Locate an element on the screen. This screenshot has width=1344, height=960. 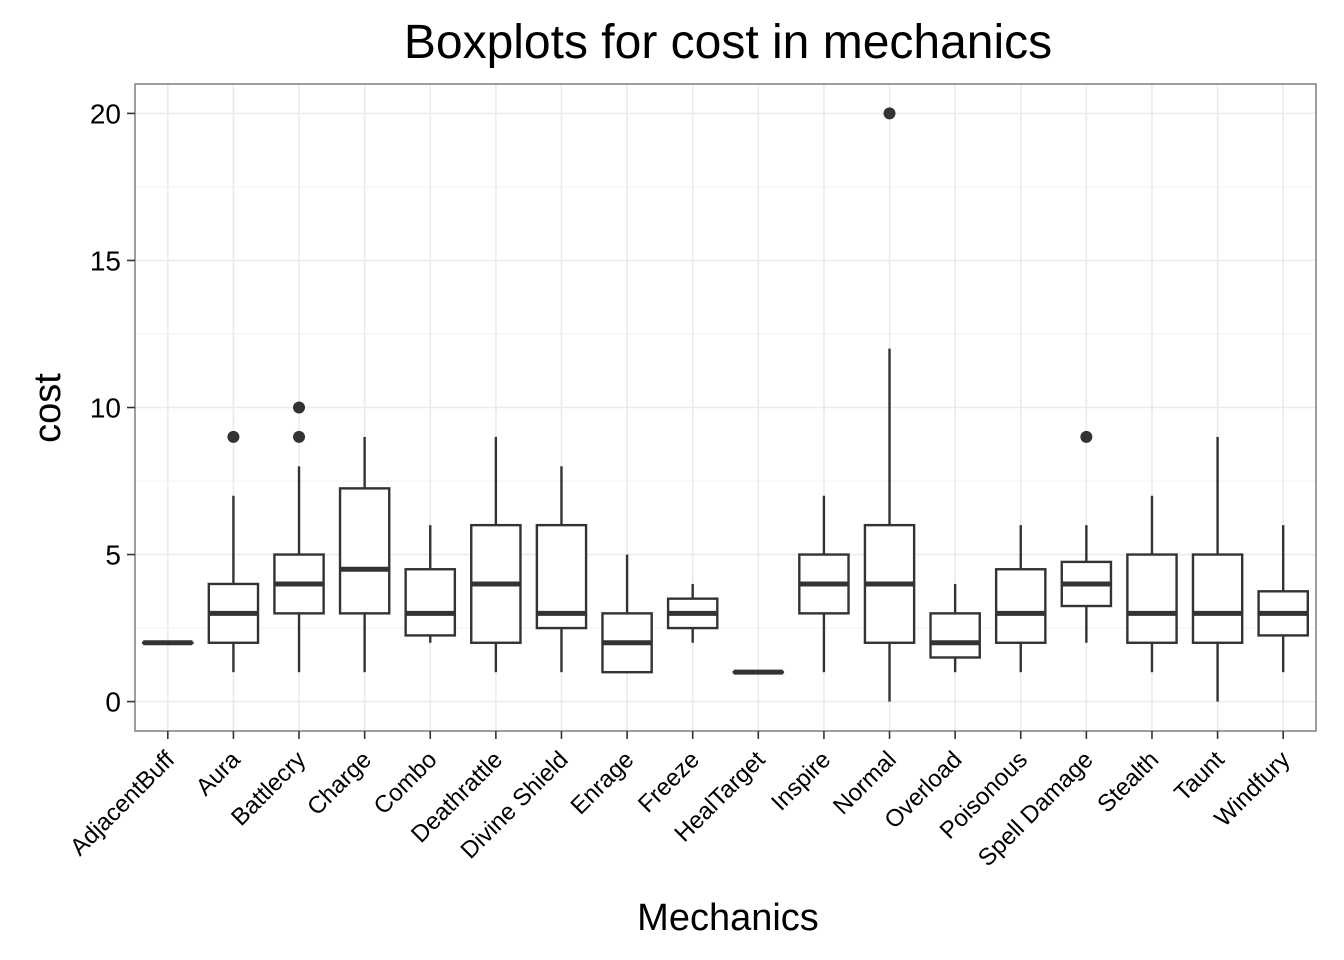
x-tick-label: AdjacentBuff is located at coordinates (122, 803).